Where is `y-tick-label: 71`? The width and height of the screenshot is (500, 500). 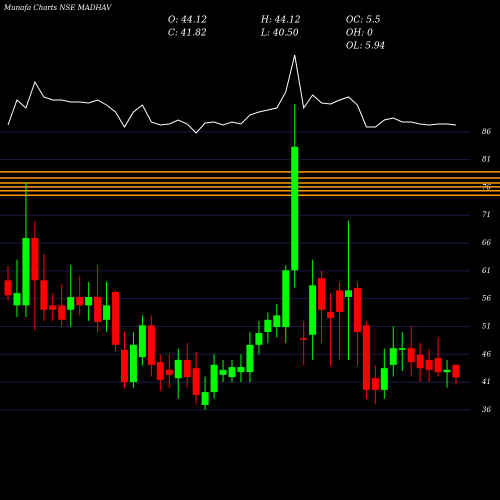
y-tick-label: 71 is located at coordinates (486, 215).